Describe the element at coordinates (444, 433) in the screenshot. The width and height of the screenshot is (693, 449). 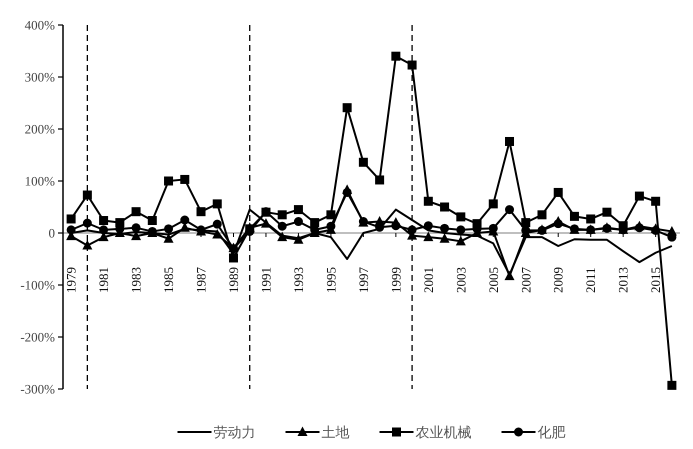
I see `legend-label: 农业机械` at that location.